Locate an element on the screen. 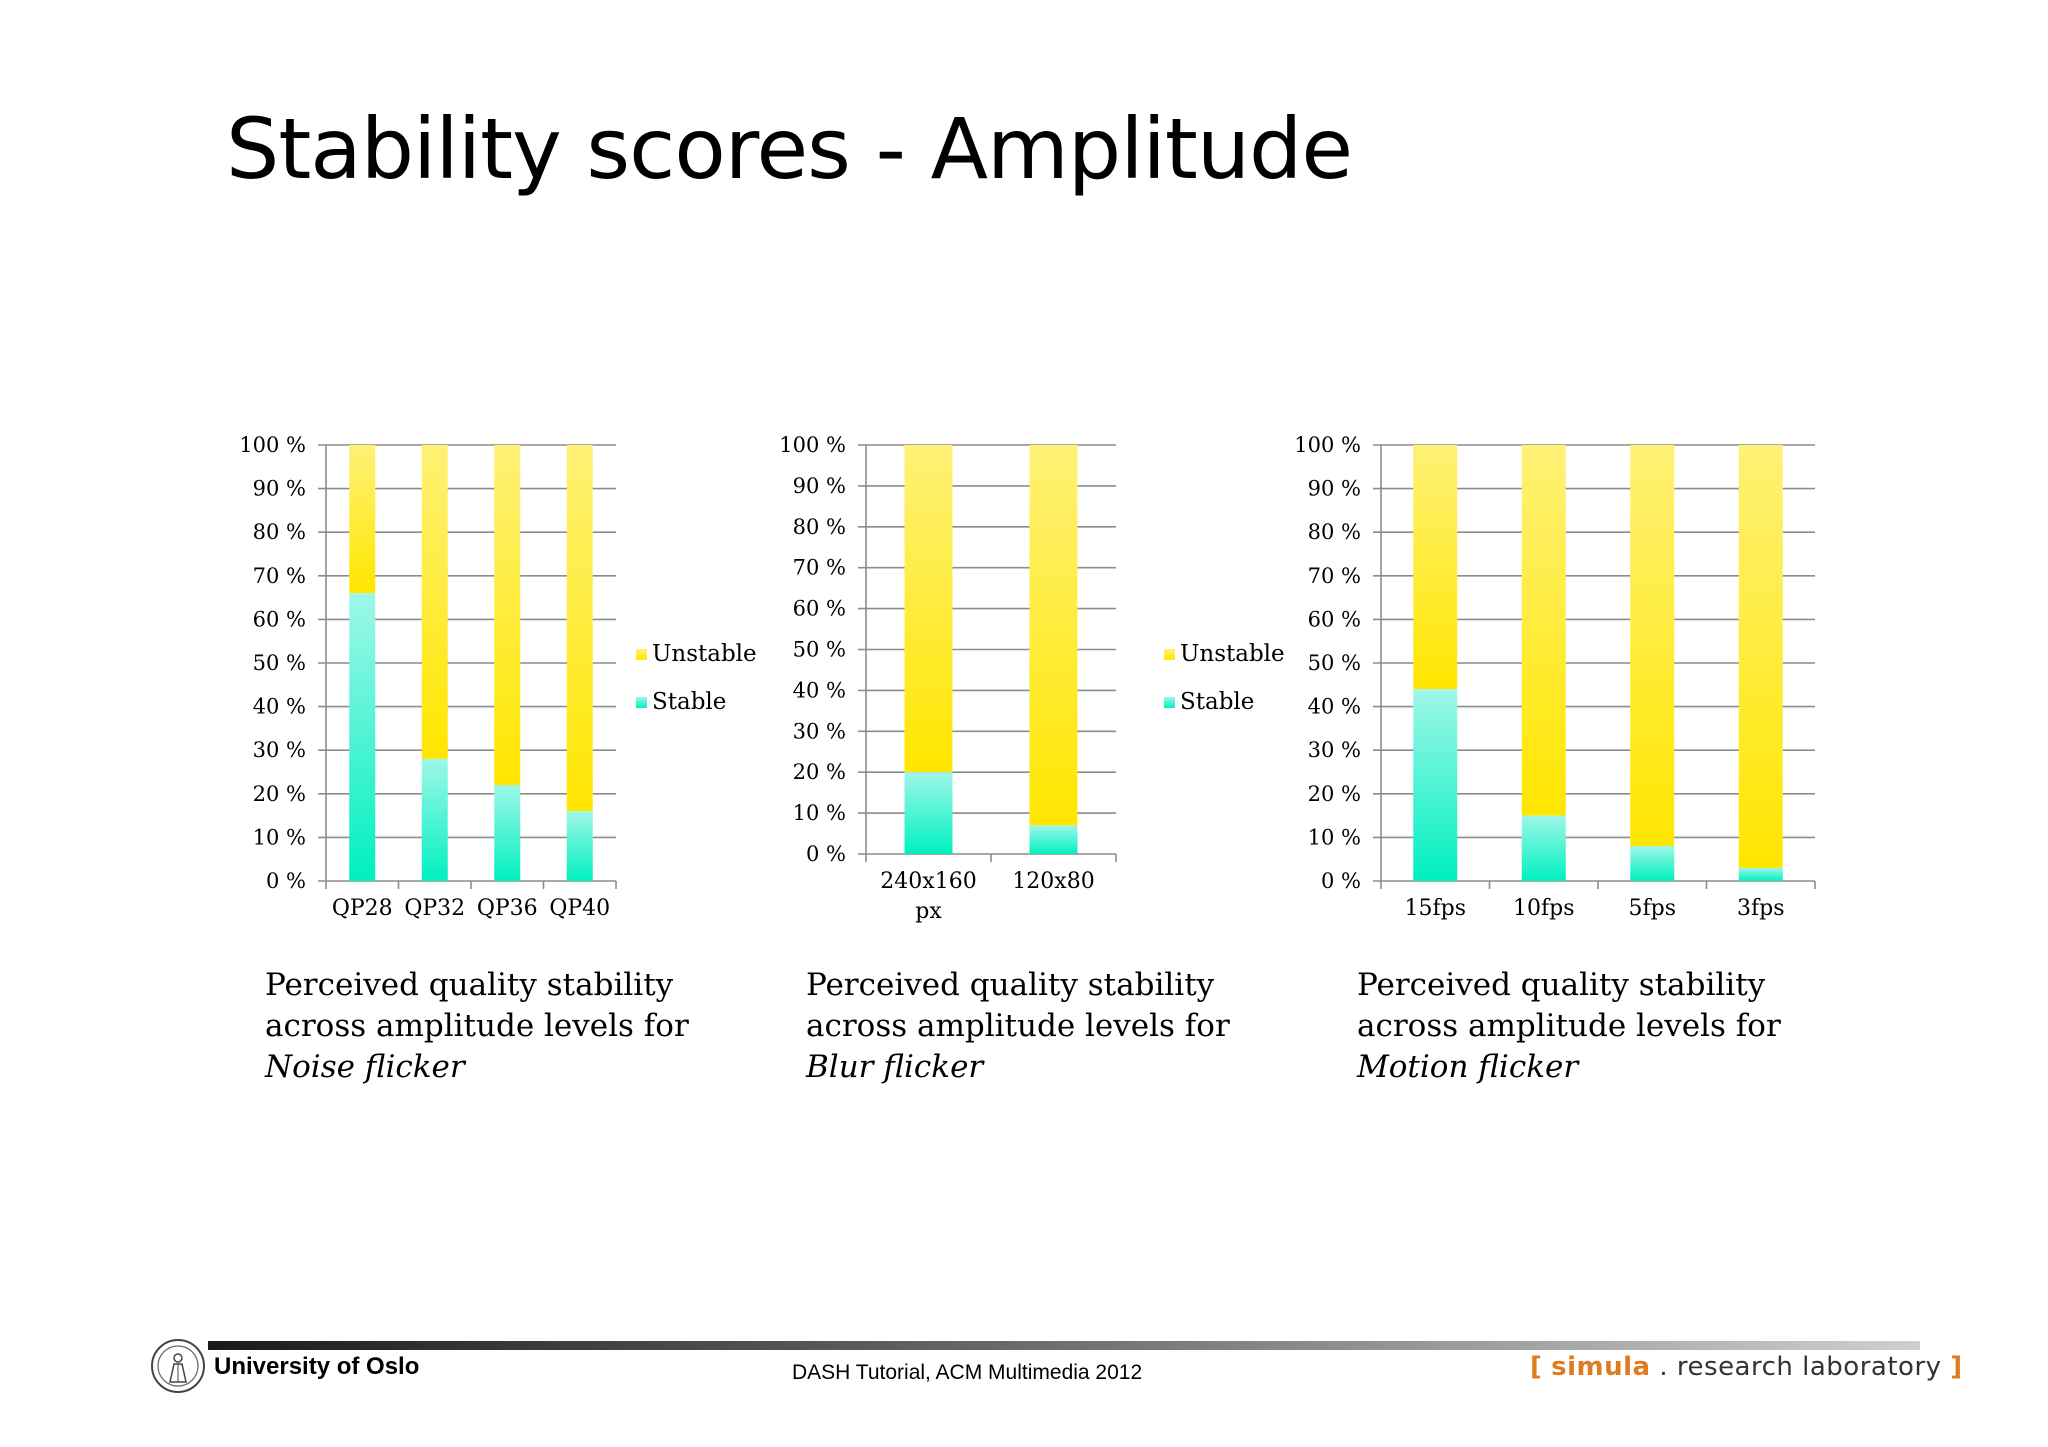 The width and height of the screenshot is (2048, 1447). simula-logo: [ simula . research laboratory ] is located at coordinates (1746, 1367).